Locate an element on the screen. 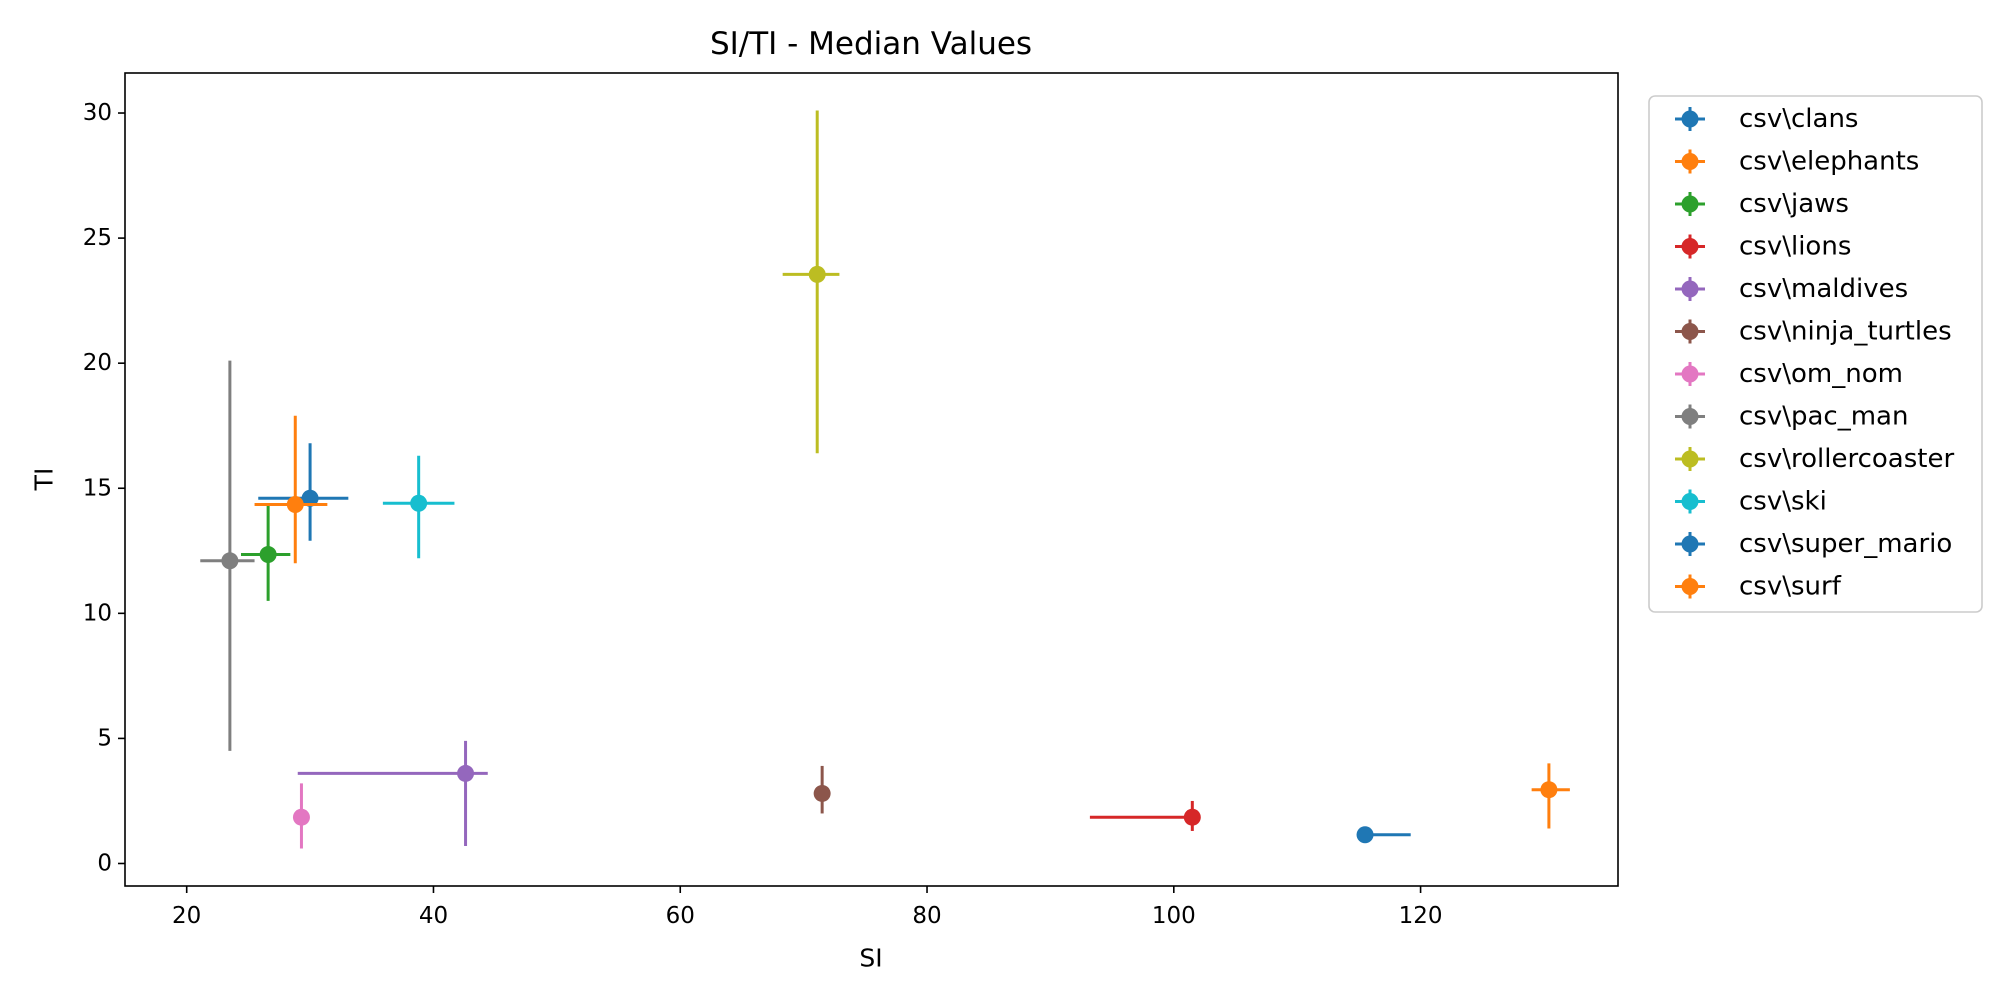 The image size is (2000, 1004). x-tick-label: 60 is located at coordinates (680, 916).